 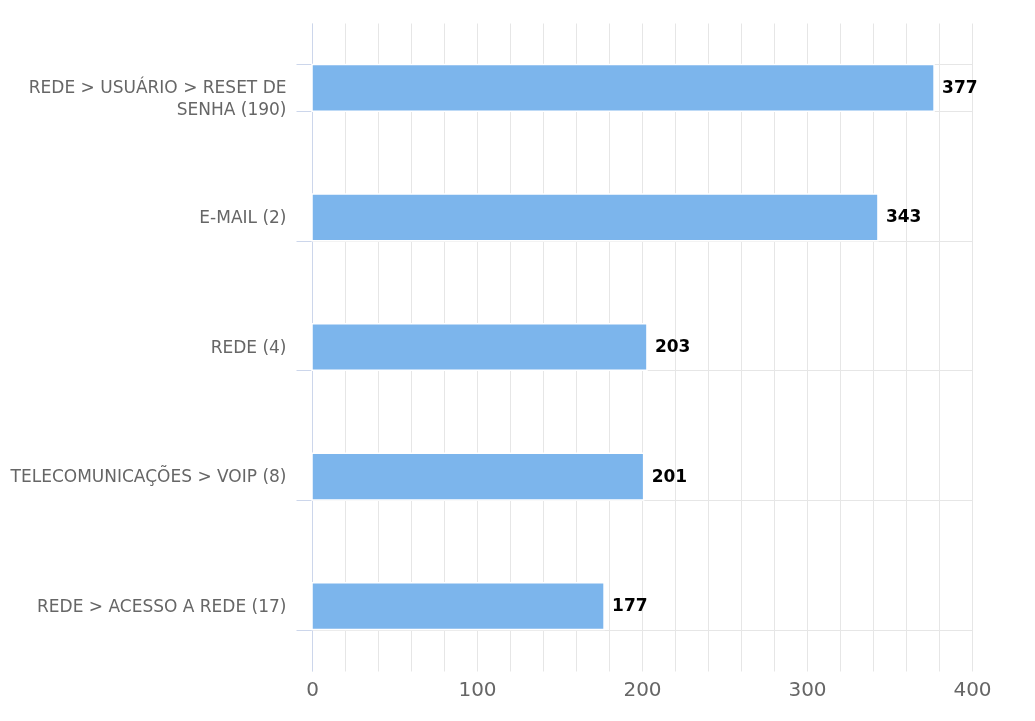 I want to click on y-tick-label: TELECOMUNICAÇÕES > VOIP (8), so click(x=148, y=476).